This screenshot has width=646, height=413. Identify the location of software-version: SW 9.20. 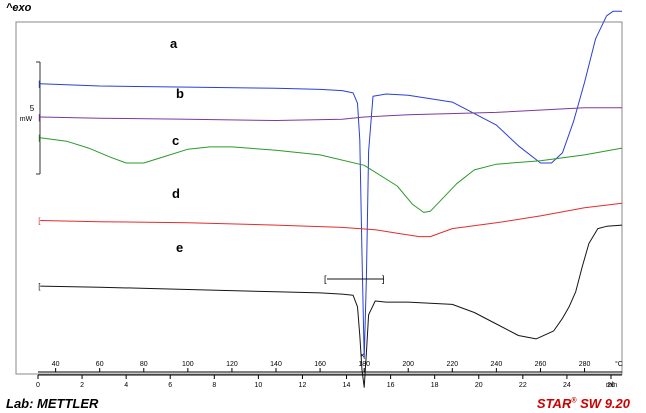
(605, 403).